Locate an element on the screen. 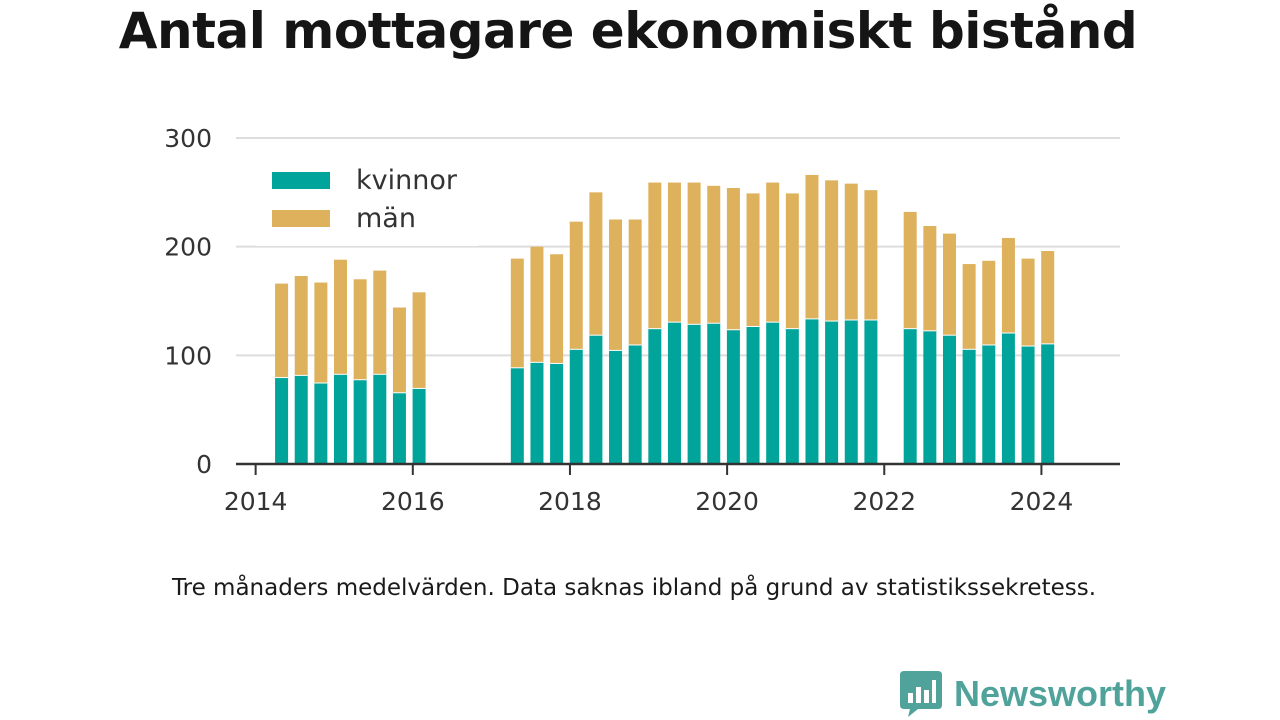 The image size is (1280, 720). legend-swatch-kvinnor is located at coordinates (301, 180).